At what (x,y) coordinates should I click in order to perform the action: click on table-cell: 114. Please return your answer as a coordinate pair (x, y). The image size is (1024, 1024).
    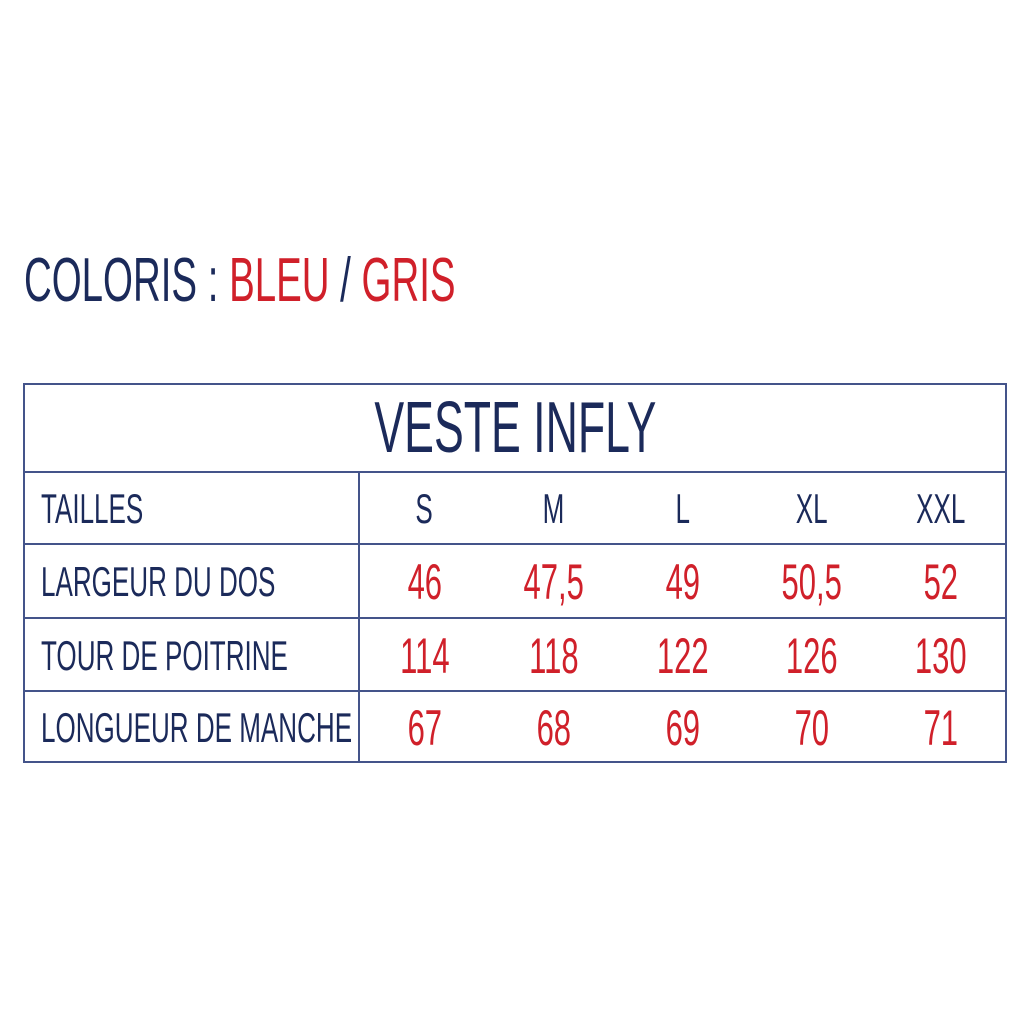
    Looking at the image, I should click on (424, 655).